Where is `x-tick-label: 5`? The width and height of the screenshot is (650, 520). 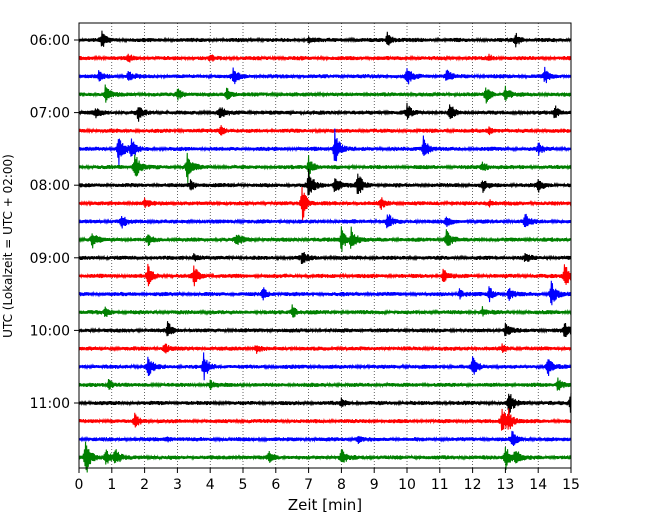 x-tick-label: 5 is located at coordinates (243, 485).